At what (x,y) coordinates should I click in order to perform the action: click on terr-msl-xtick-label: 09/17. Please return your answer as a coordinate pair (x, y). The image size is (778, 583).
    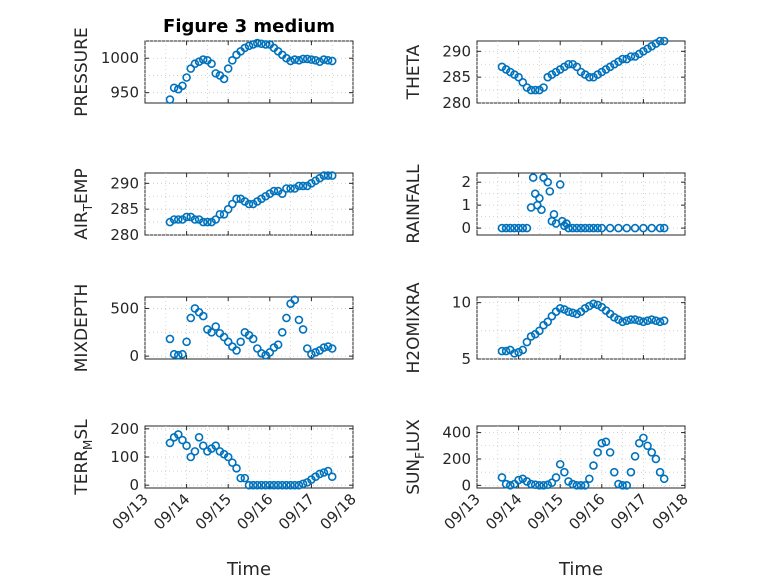
    Looking at the image, I should click on (296, 511).